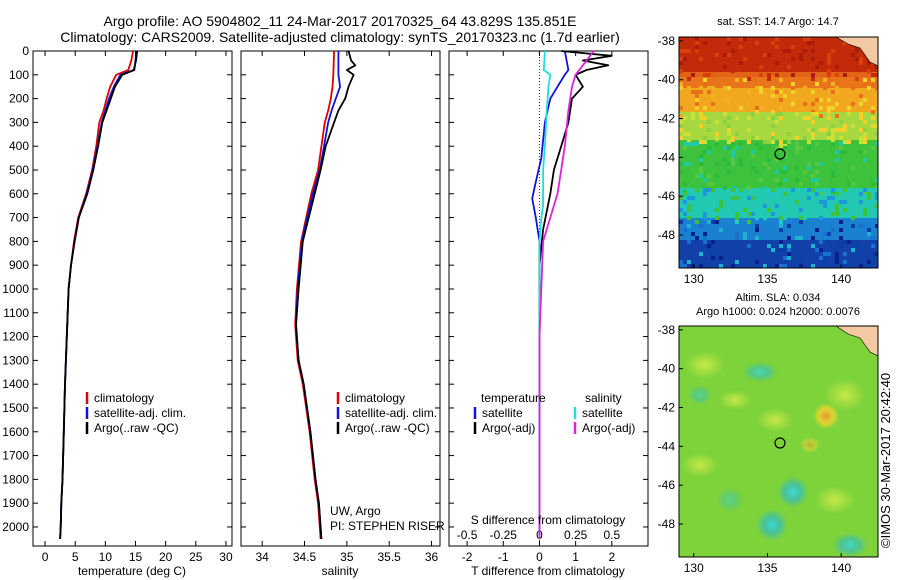 The image size is (900, 580). Describe the element at coordinates (98, 294) in the screenshot. I see `series-line-argo-raw-qc-` at that location.